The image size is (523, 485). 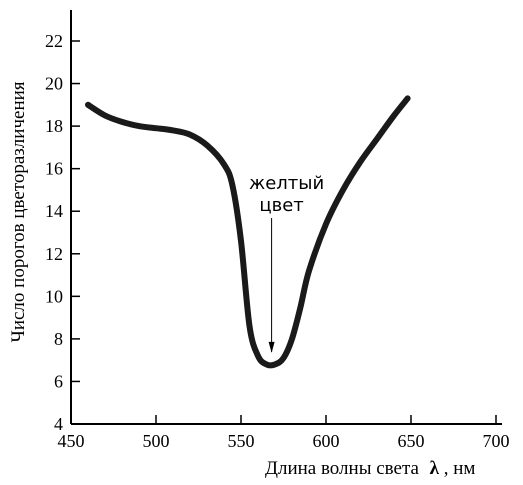 What do you see at coordinates (54, 254) in the screenshot?
I see `y-tick-label: 12` at bounding box center [54, 254].